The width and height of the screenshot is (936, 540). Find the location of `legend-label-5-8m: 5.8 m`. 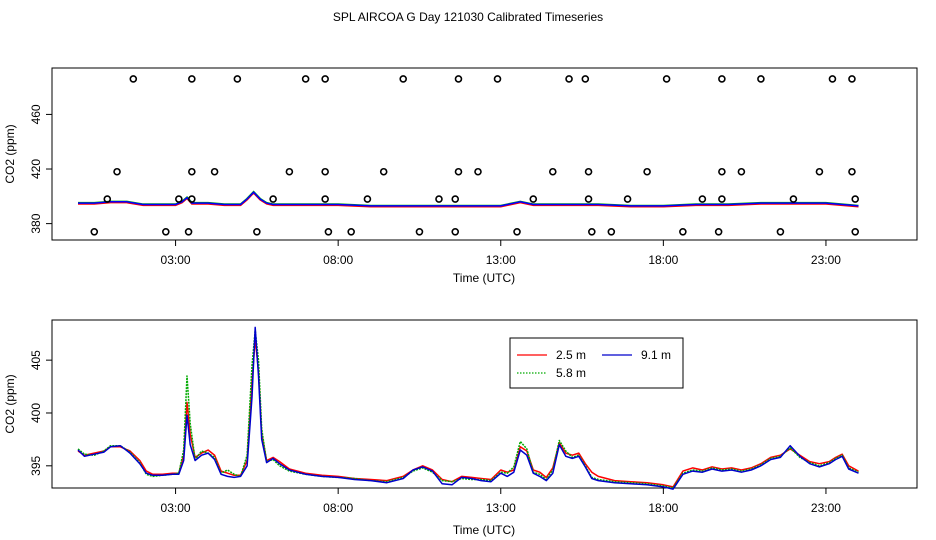

legend-label-5-8m: 5.8 m is located at coordinates (571, 373).